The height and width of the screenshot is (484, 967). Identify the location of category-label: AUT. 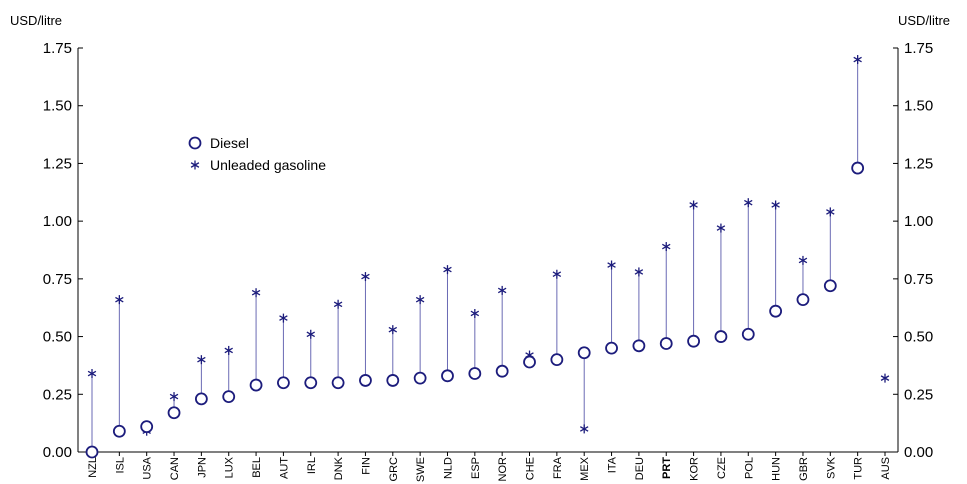
(284, 468).